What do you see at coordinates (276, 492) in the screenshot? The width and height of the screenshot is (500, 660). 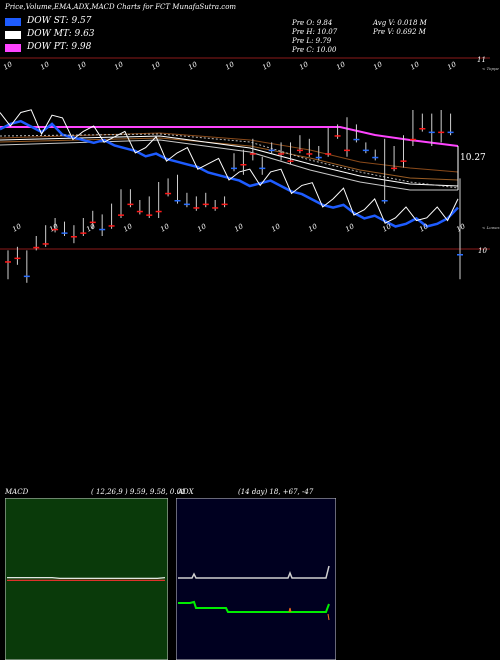 I see `adx-params: (14 day) 18, +67, -47` at bounding box center [276, 492].